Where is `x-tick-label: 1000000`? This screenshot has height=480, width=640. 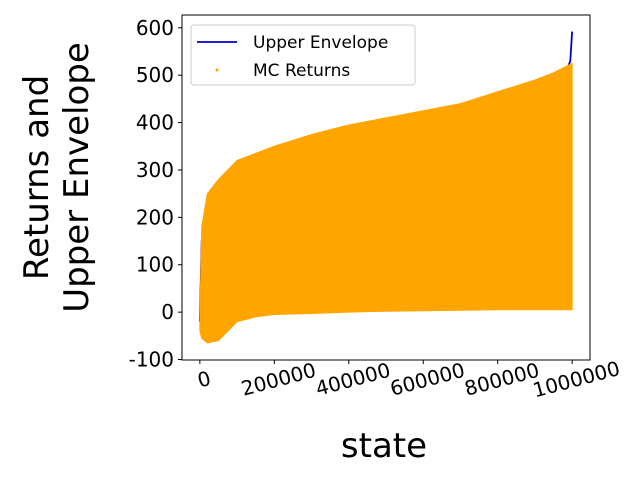 x-tick-label: 1000000 is located at coordinates (576, 379).